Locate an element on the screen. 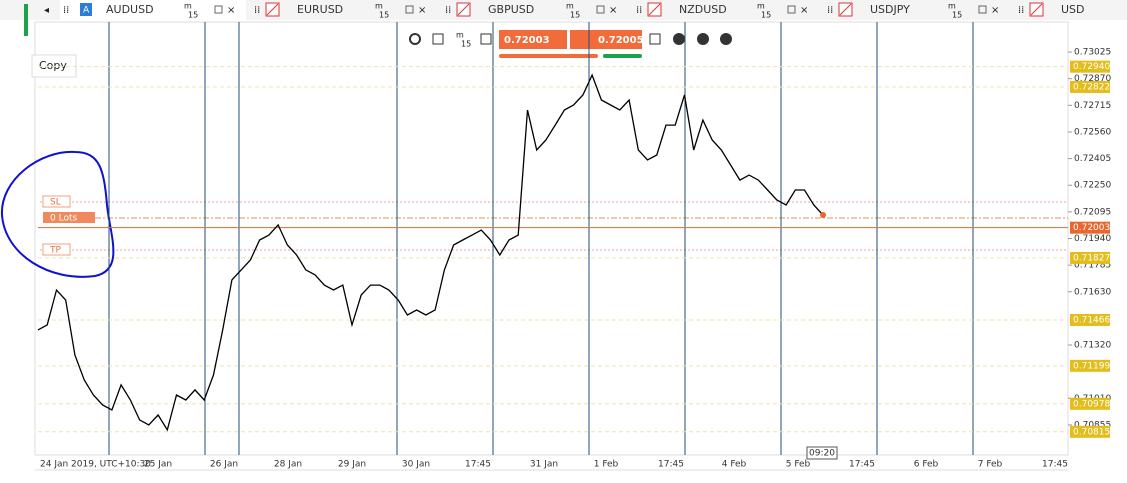 This screenshot has height=483, width=1127. sell-price: 0.72003 is located at coordinates (527, 40).